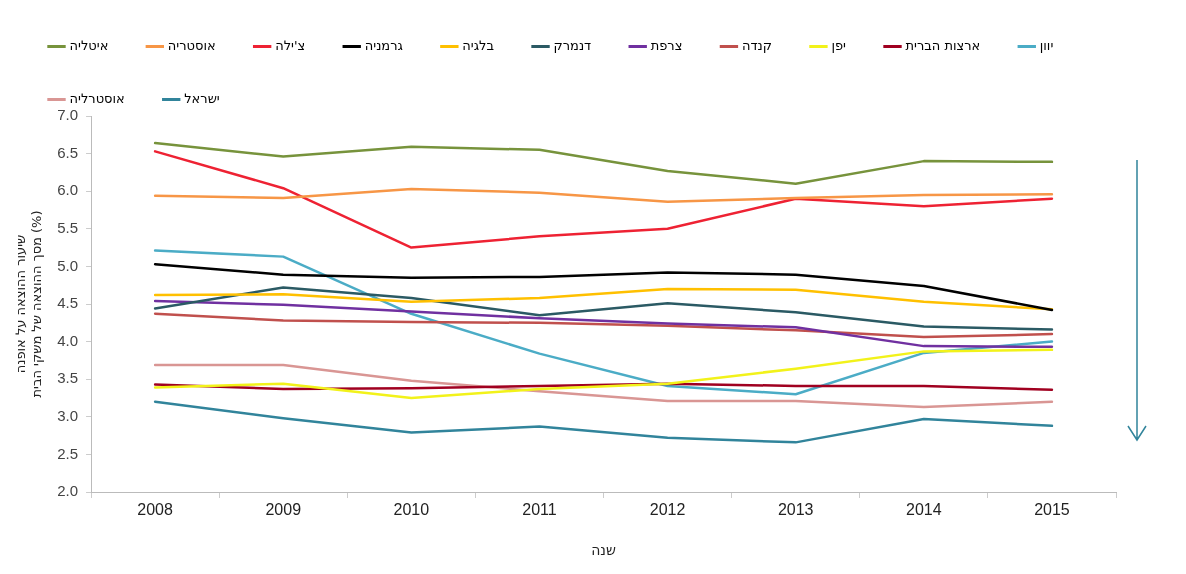 This screenshot has height=574, width=1186. I want to click on y-tick-label: 6.0, so click(68, 190).